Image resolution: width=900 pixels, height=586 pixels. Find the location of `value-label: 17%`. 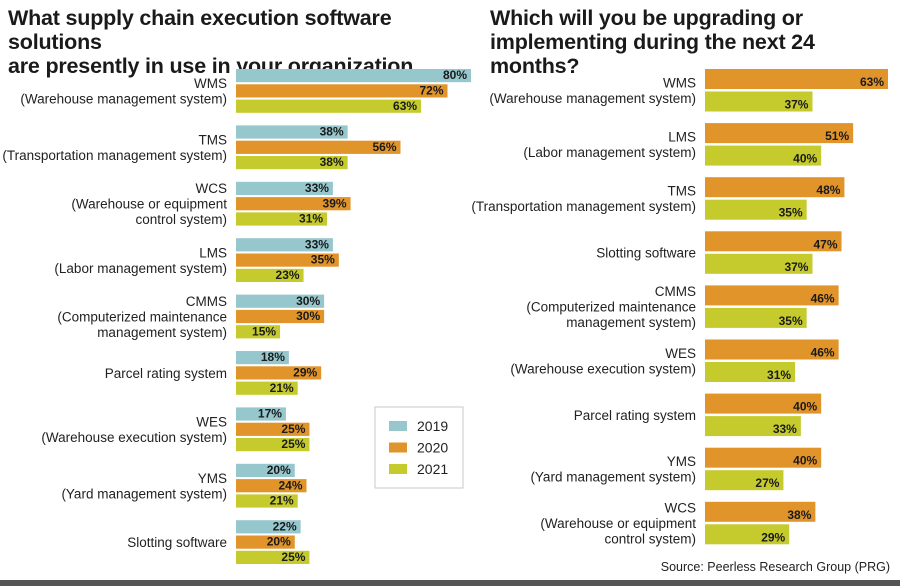

value-label: 17% is located at coordinates (270, 414).